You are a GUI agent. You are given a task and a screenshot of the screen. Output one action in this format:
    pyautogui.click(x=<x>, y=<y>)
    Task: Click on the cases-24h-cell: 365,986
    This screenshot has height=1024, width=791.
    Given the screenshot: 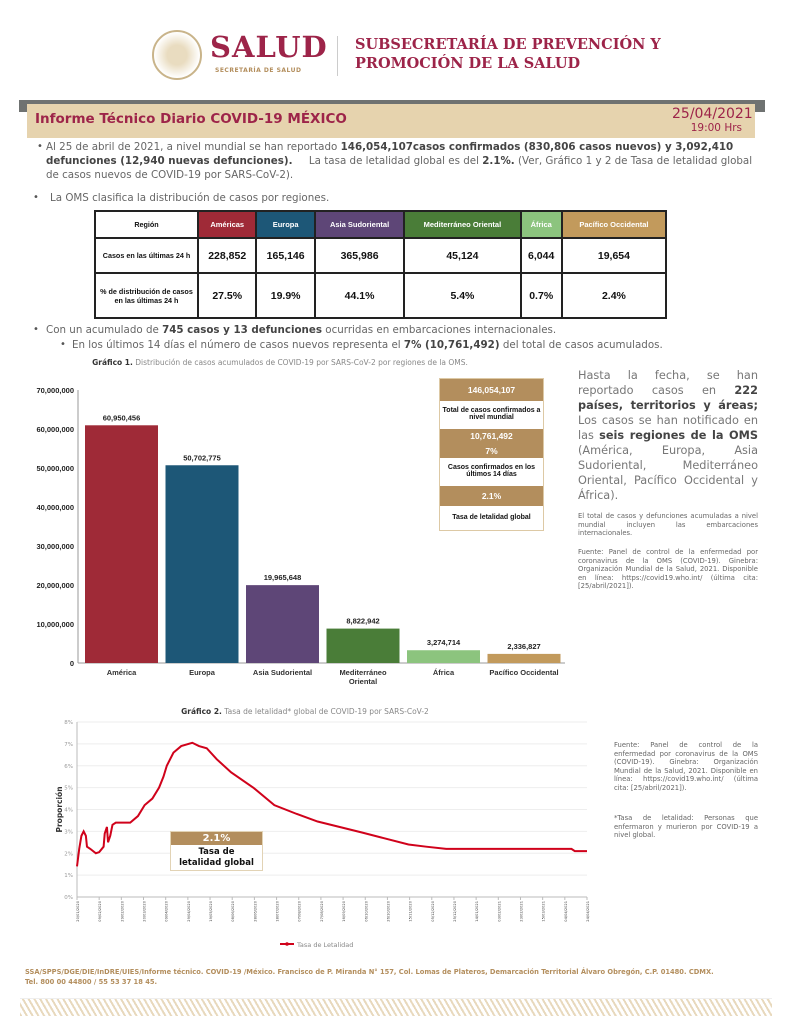 What is the action you would take?
    pyautogui.click(x=359, y=255)
    